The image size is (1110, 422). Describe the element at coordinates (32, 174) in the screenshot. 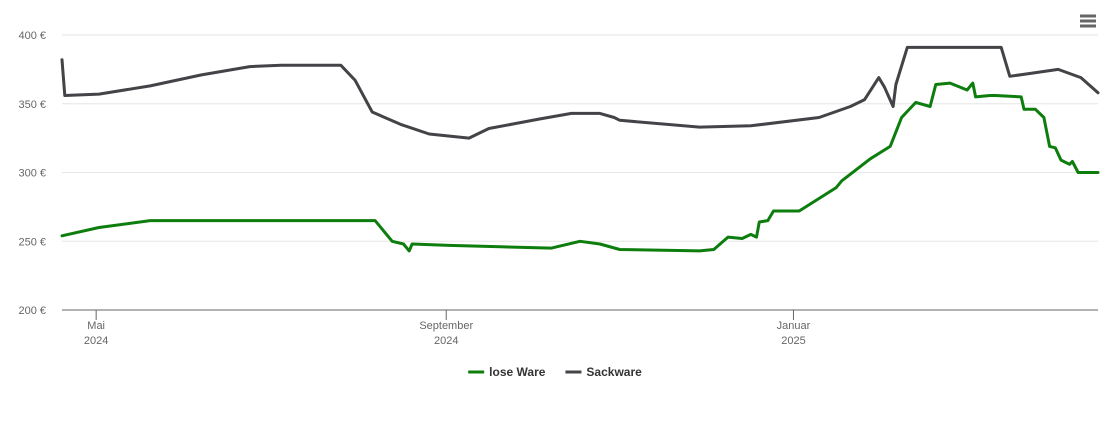

I see `y-tick-label: 300 €` at that location.